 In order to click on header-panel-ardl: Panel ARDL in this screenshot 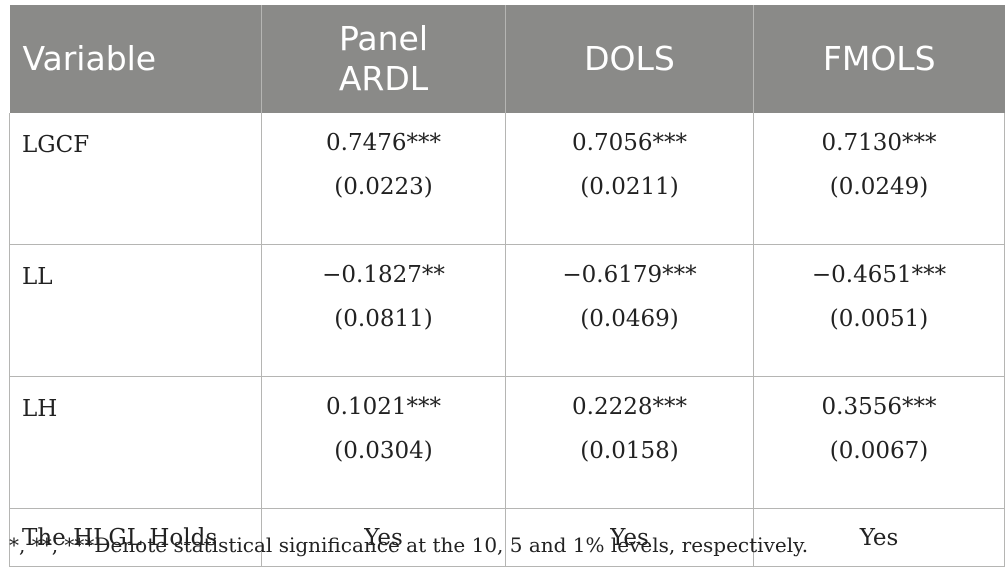, I will do `click(383, 59)`.